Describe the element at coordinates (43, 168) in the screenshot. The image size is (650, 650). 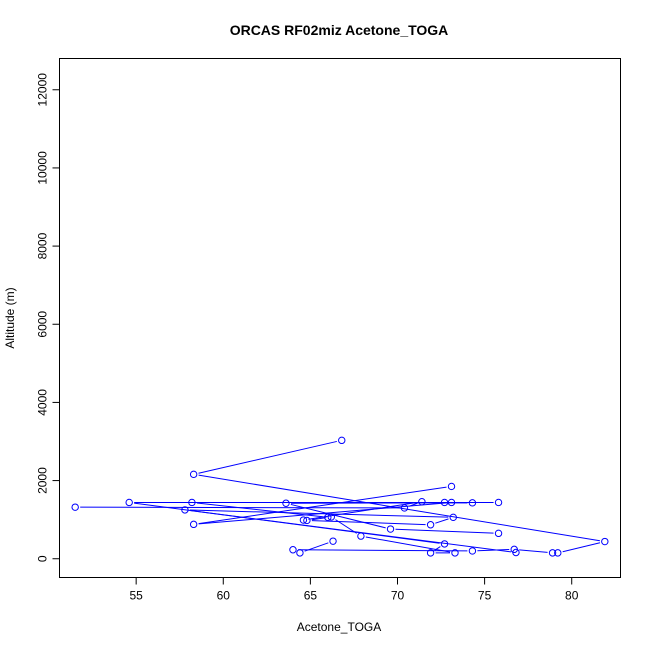
I see `y-tick-label: 10000` at that location.